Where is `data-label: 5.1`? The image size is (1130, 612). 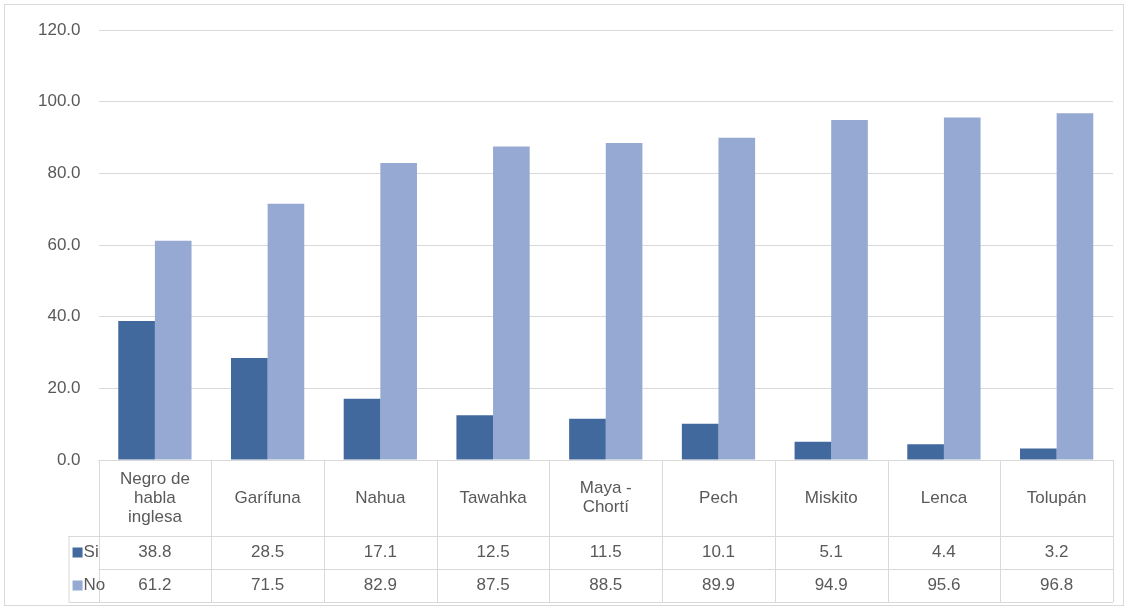
data-label: 5.1 is located at coordinates (831, 552).